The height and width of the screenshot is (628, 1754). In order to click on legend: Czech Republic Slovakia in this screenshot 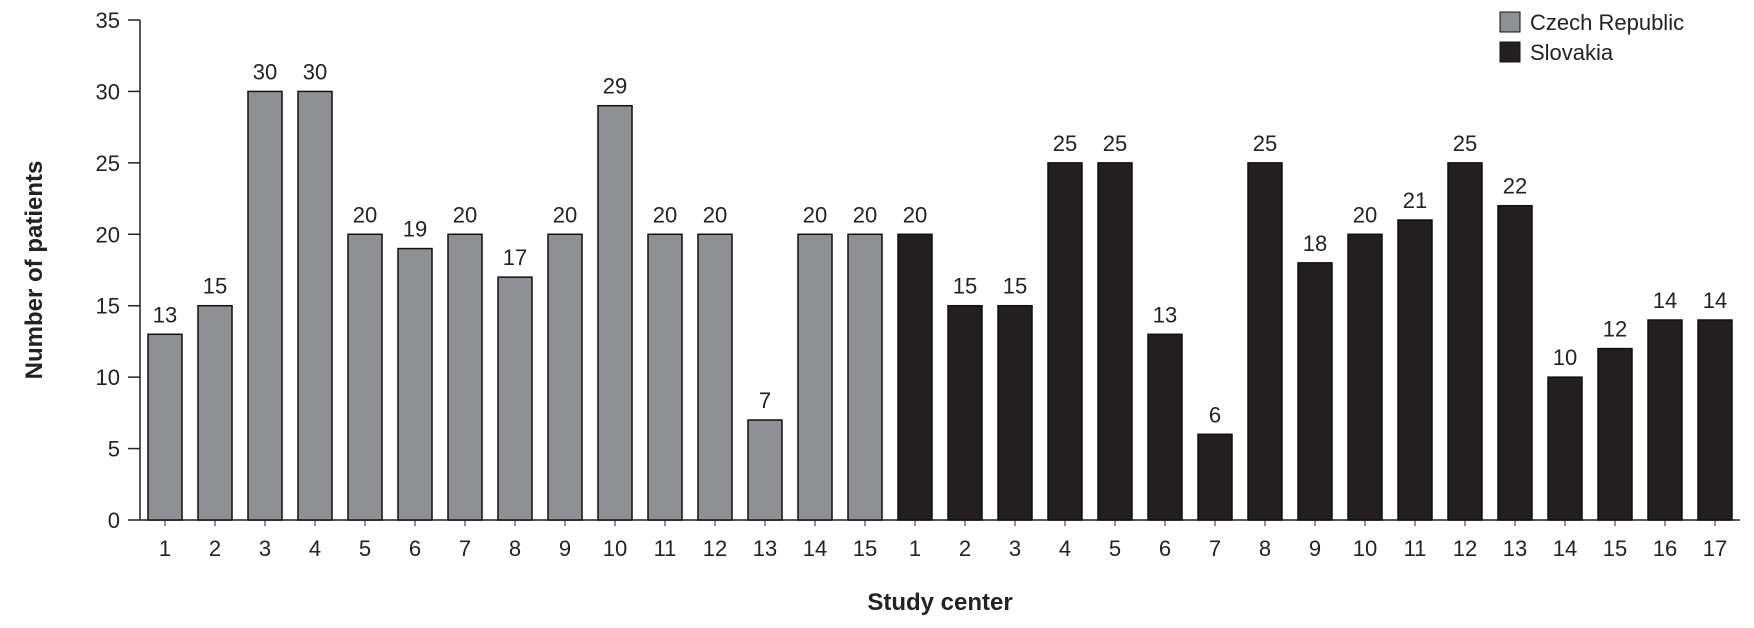, I will do `click(1591, 37)`.